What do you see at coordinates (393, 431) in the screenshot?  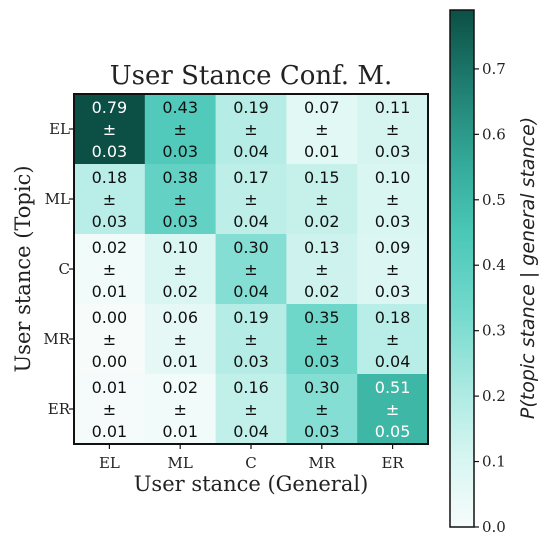 I see `cell-error-label: 0.05` at bounding box center [393, 431].